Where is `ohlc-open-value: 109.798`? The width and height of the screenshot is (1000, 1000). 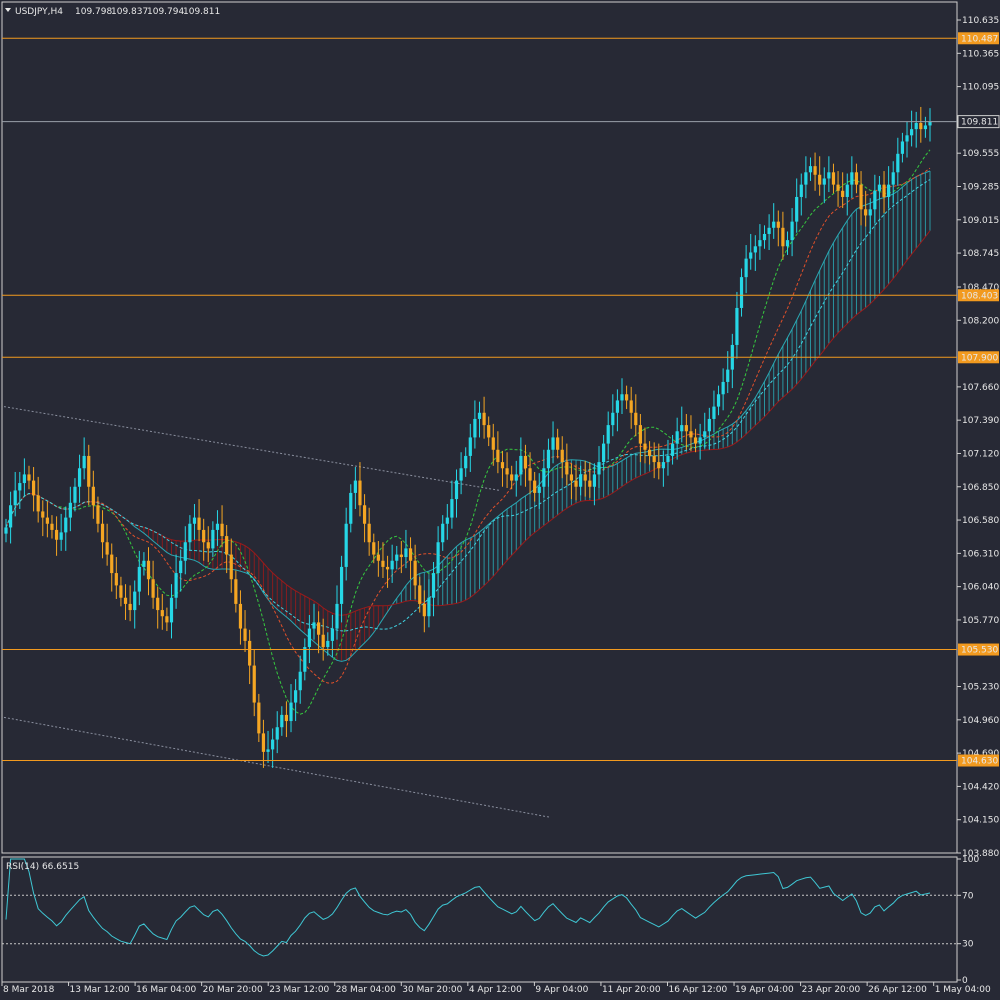 ohlc-open-value: 109.798 is located at coordinates (93, 12).